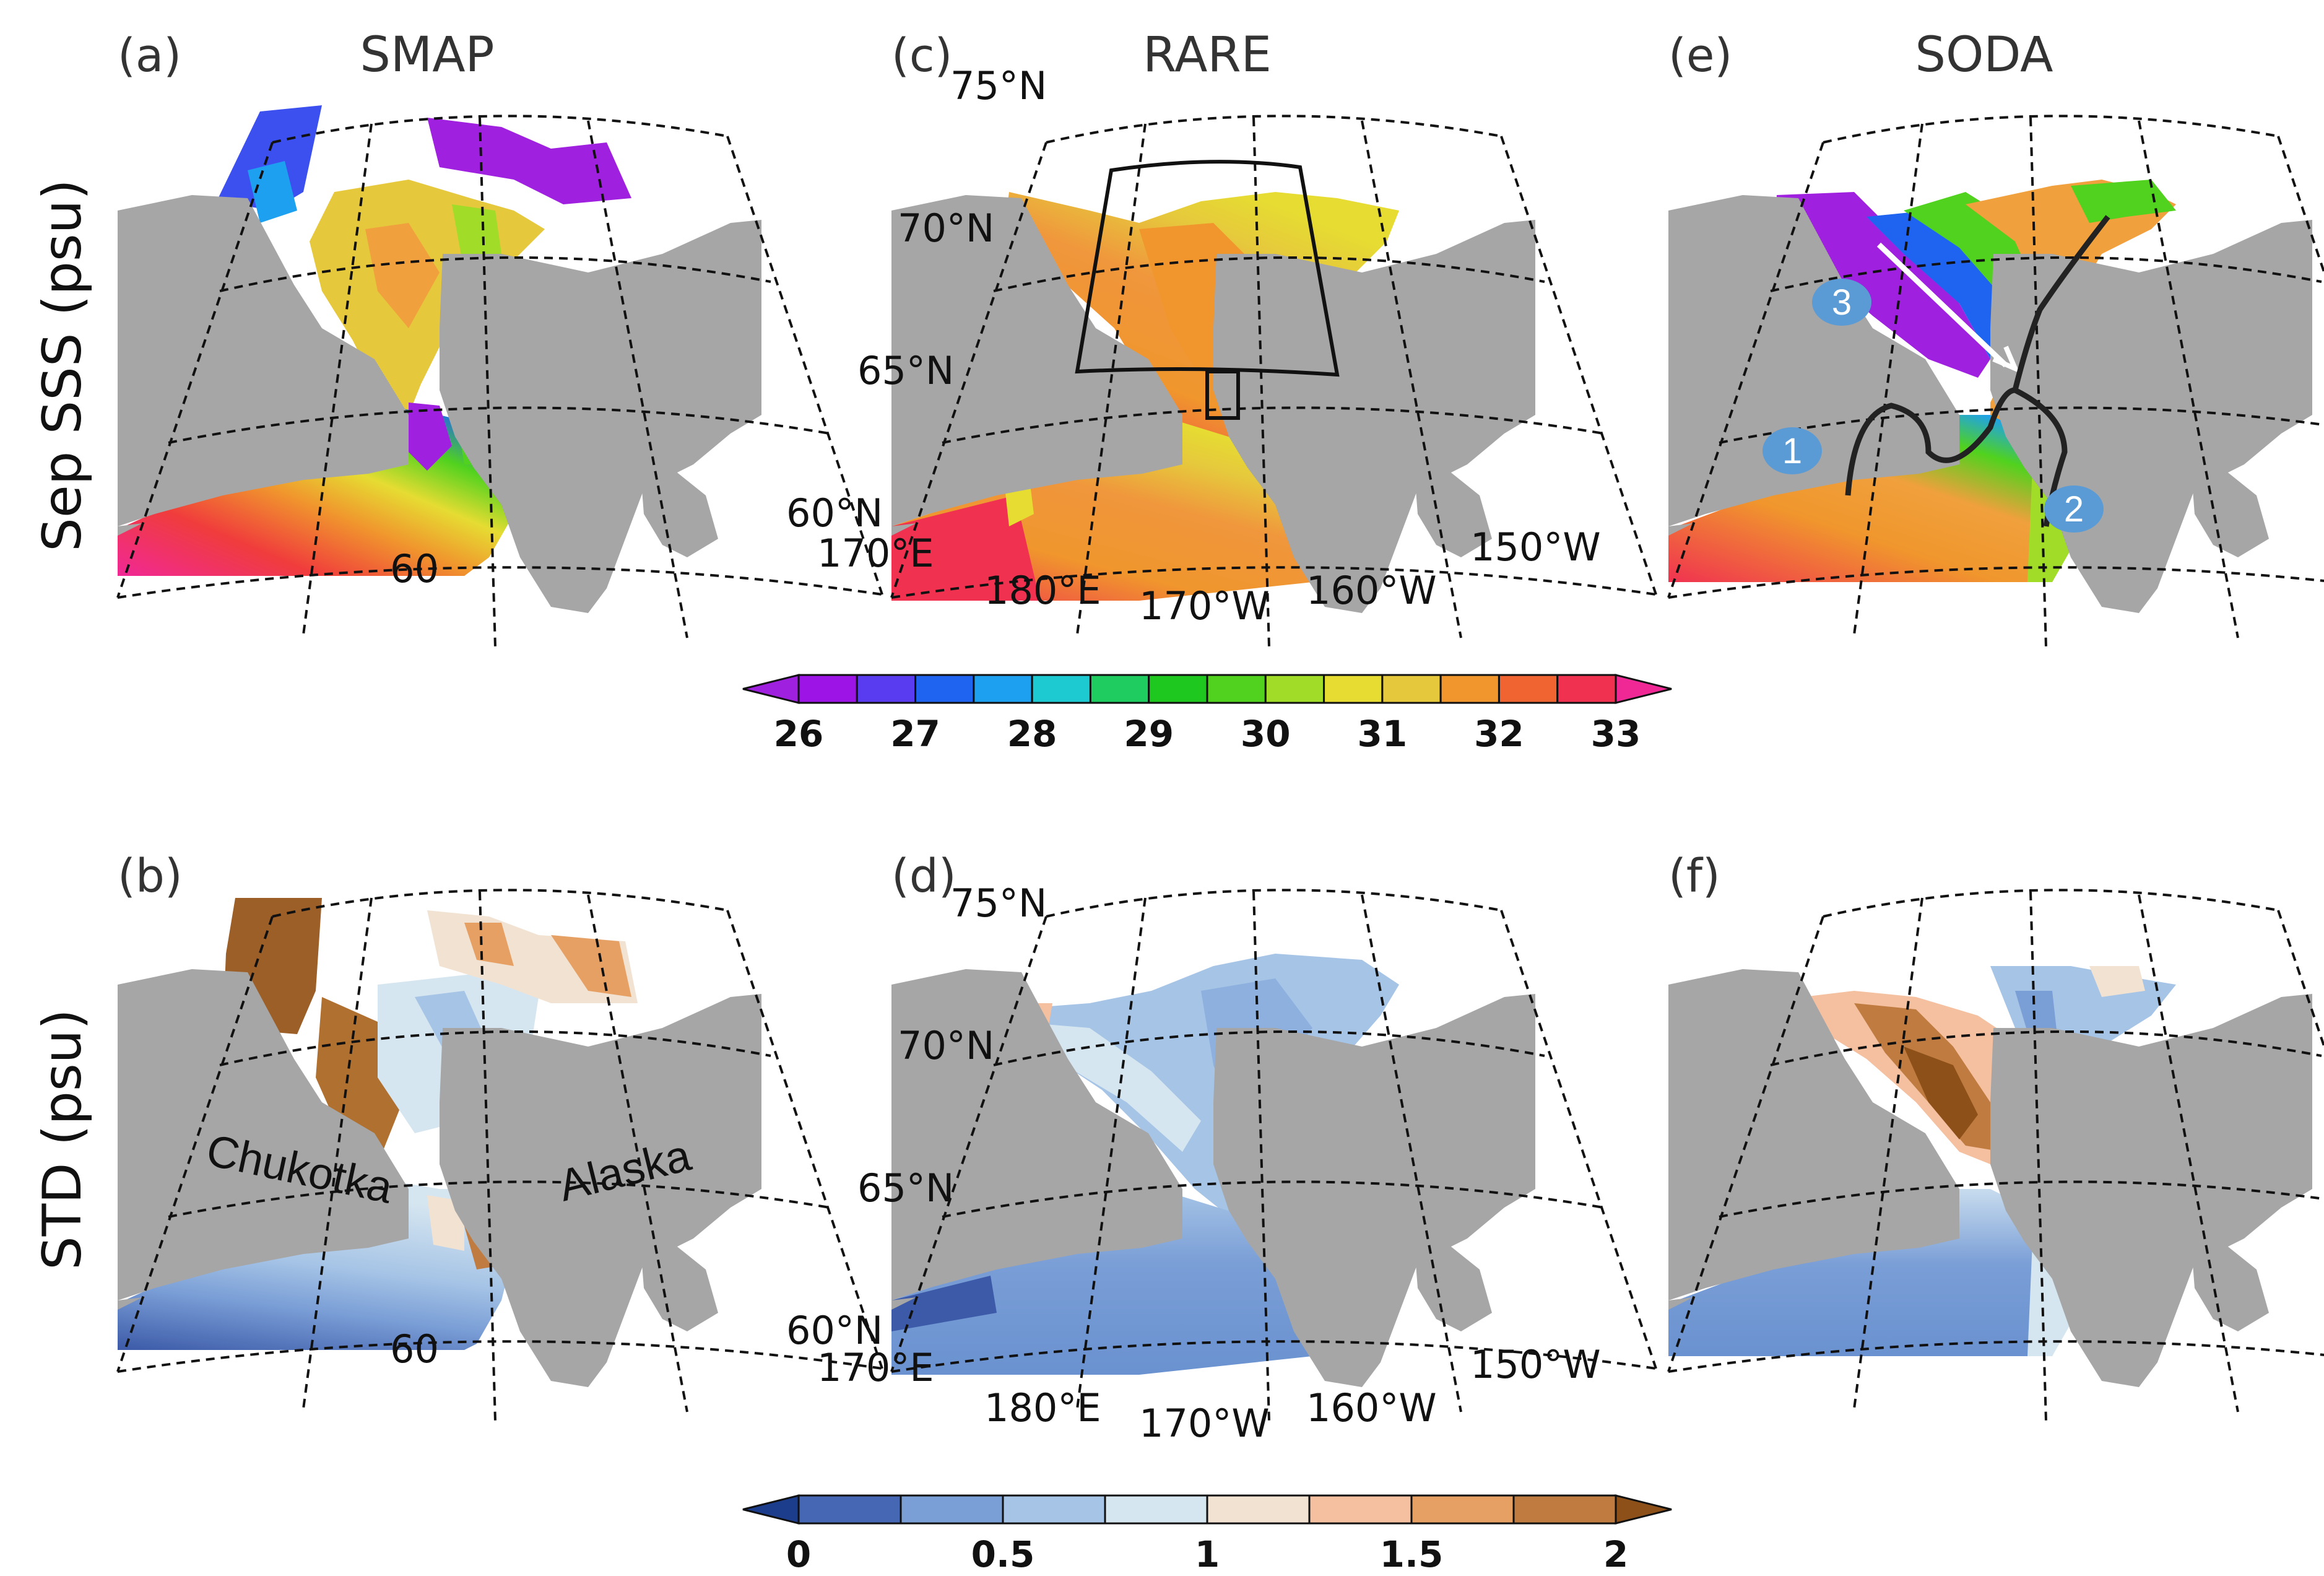 The width and height of the screenshot is (2324, 1576). I want to click on colorbar-tick-label: 31, so click(1382, 734).